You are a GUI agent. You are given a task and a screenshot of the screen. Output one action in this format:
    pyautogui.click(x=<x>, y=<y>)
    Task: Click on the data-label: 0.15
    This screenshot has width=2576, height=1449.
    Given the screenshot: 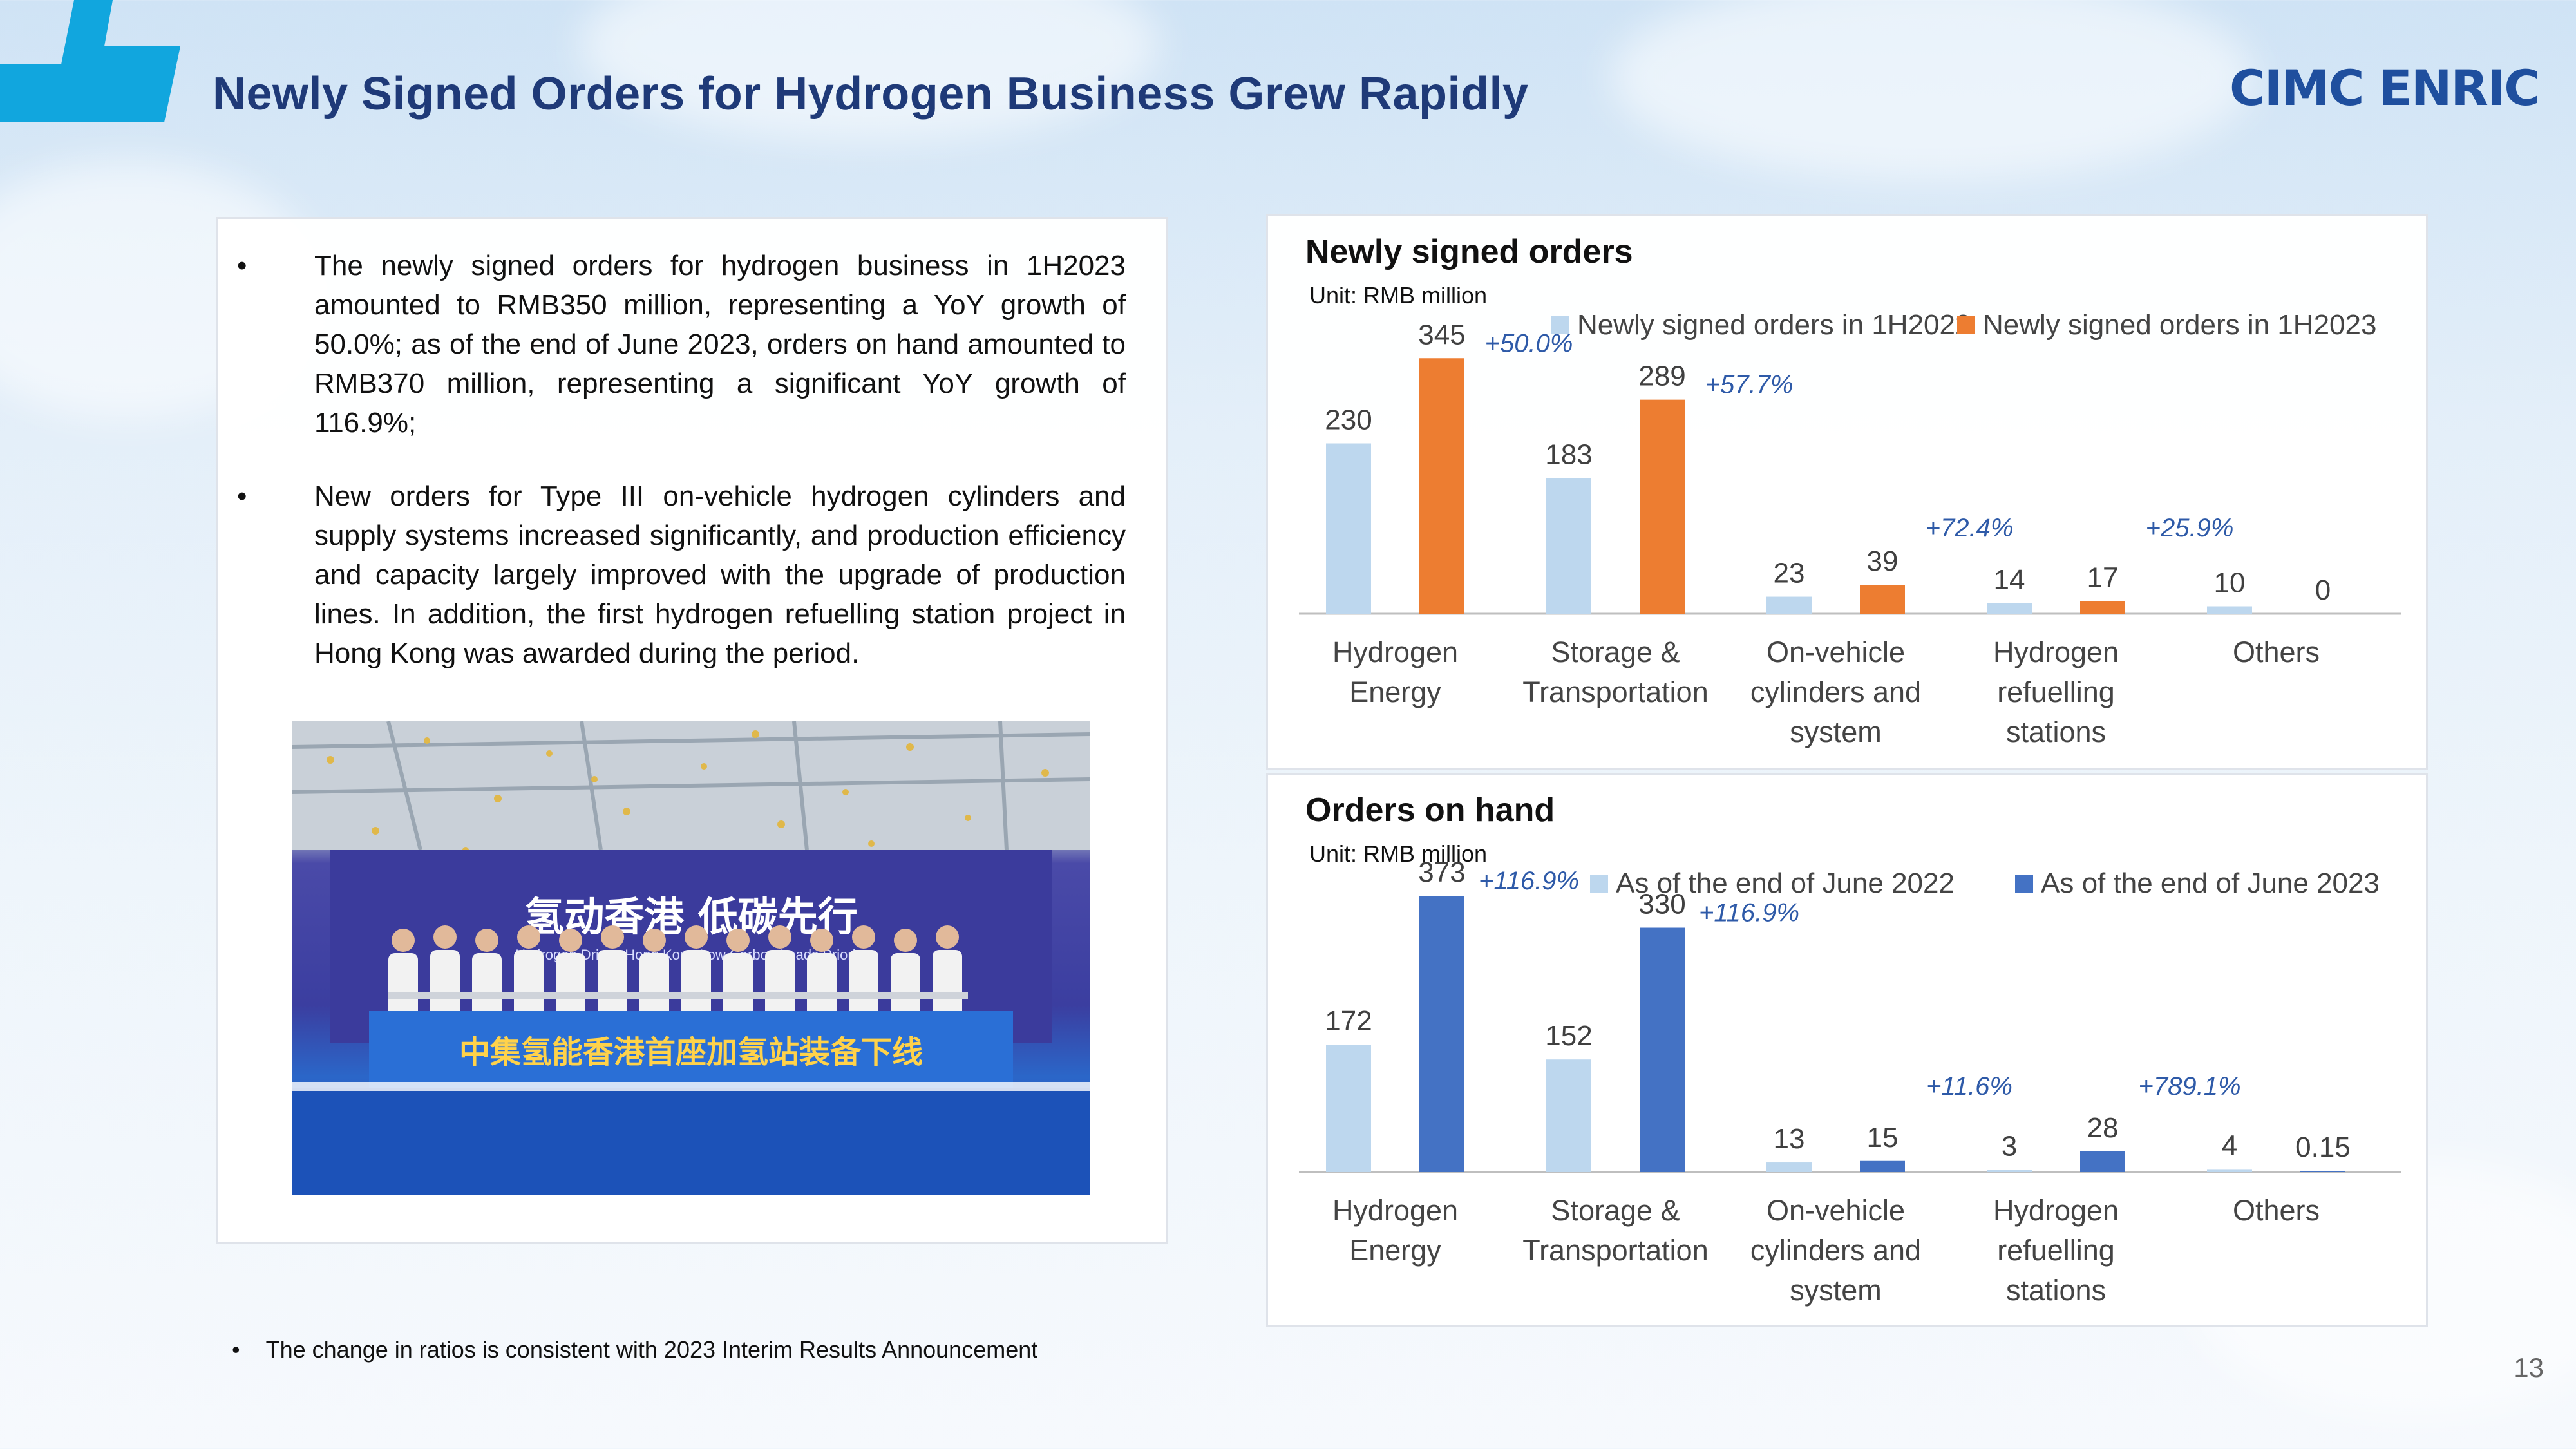 What is the action you would take?
    pyautogui.click(x=2323, y=1147)
    